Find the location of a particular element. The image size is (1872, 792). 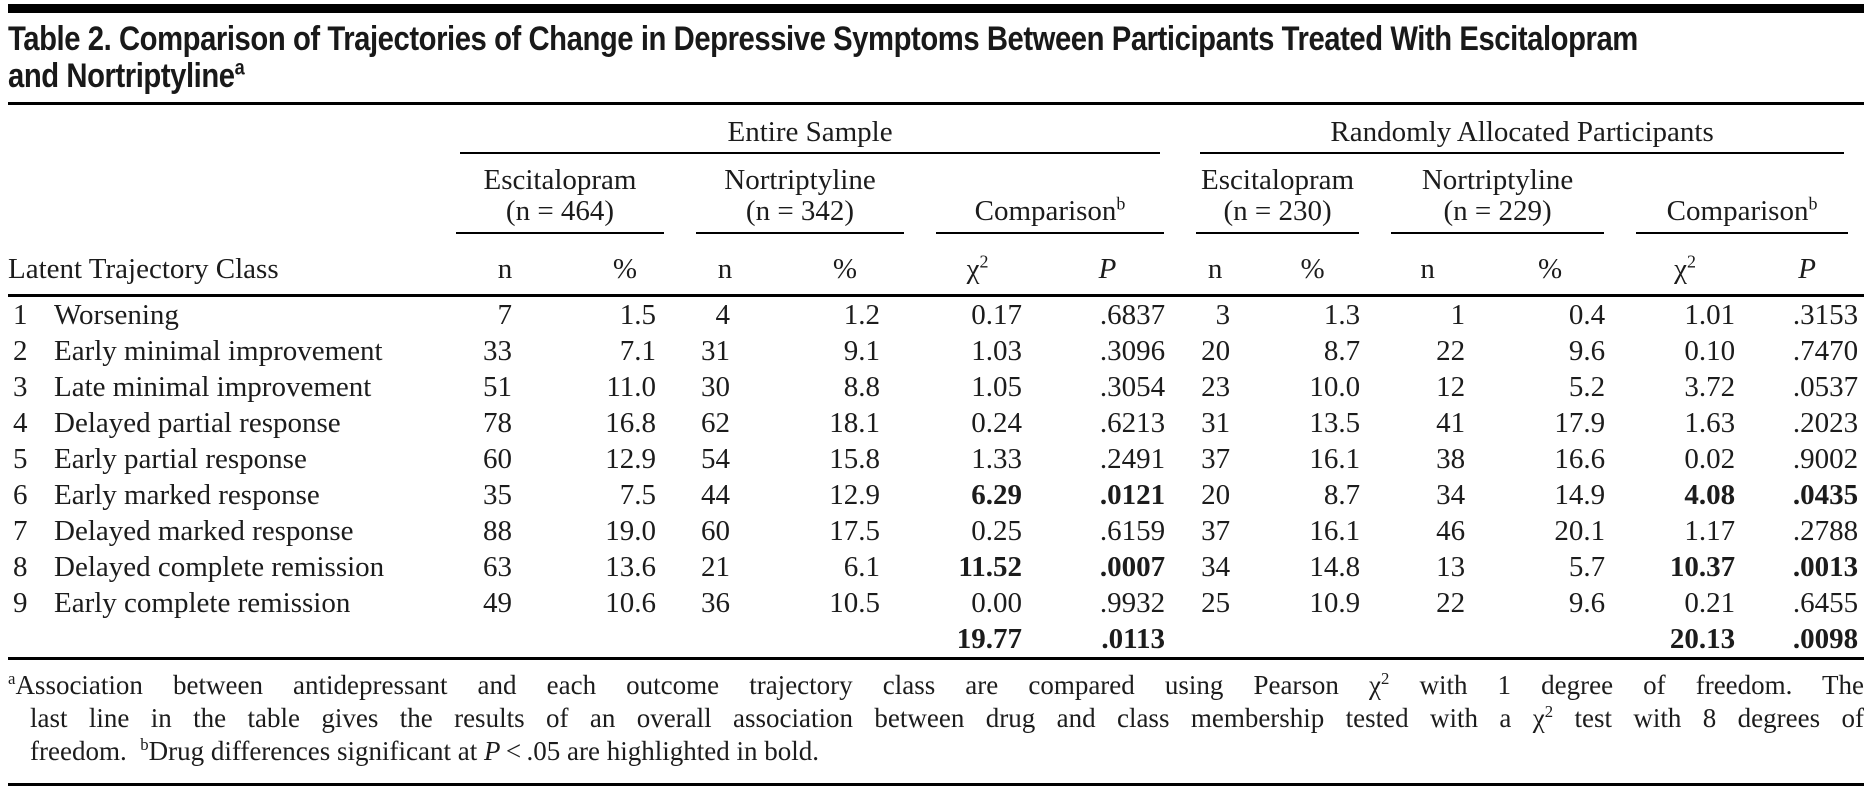

title-rule is located at coordinates (936, 103).